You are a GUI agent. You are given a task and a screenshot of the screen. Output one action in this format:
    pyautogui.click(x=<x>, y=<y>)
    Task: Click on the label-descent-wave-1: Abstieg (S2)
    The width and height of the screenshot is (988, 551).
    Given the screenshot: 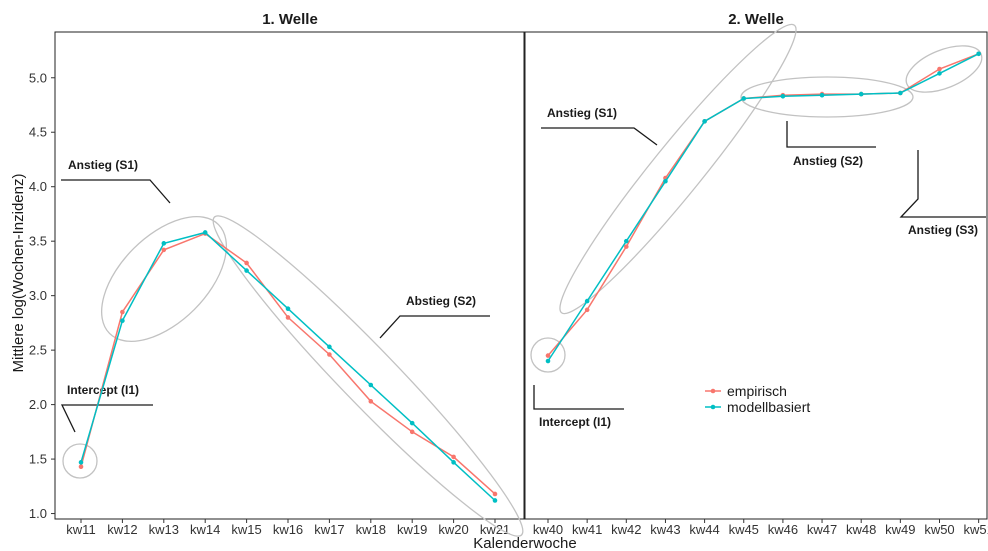 What is the action you would take?
    pyautogui.click(x=441, y=301)
    